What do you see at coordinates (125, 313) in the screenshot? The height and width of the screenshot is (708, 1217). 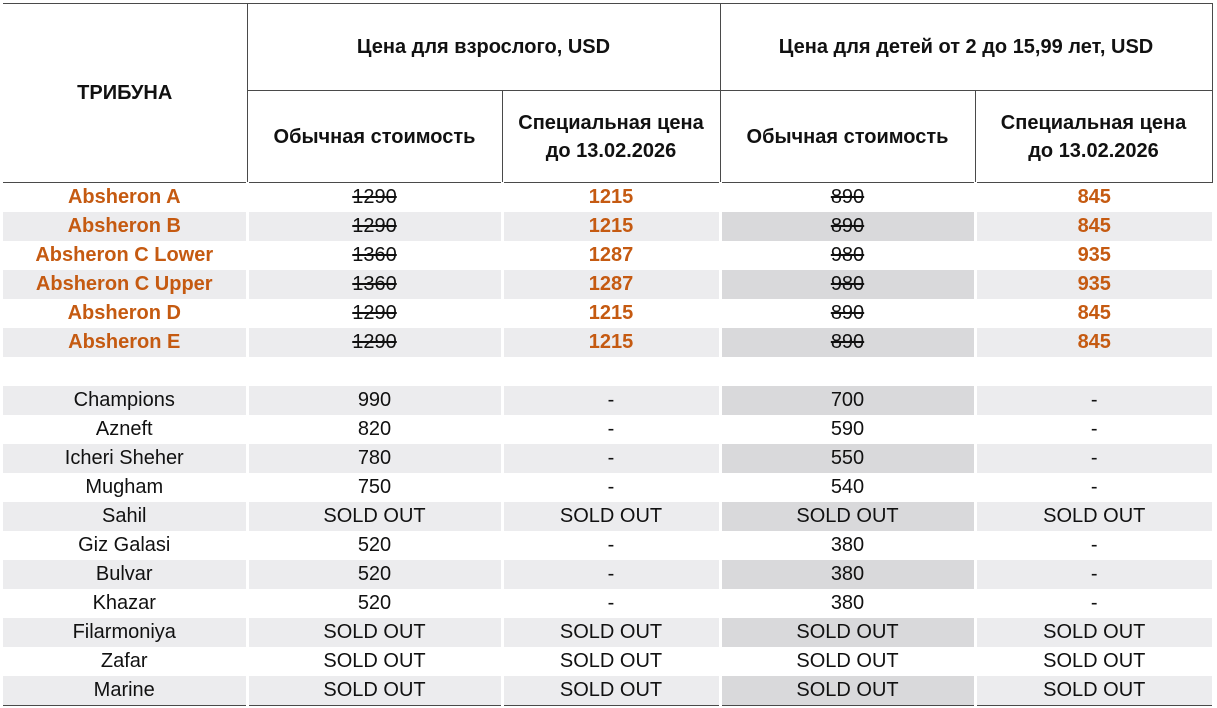 I see `tribune-name: Absheron D` at bounding box center [125, 313].